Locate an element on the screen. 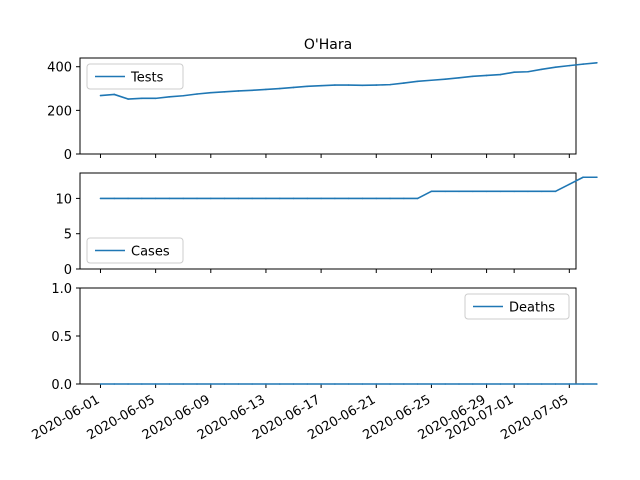 The height and width of the screenshot is (480, 640). y-tick-label: 0.0 is located at coordinates (61, 385).